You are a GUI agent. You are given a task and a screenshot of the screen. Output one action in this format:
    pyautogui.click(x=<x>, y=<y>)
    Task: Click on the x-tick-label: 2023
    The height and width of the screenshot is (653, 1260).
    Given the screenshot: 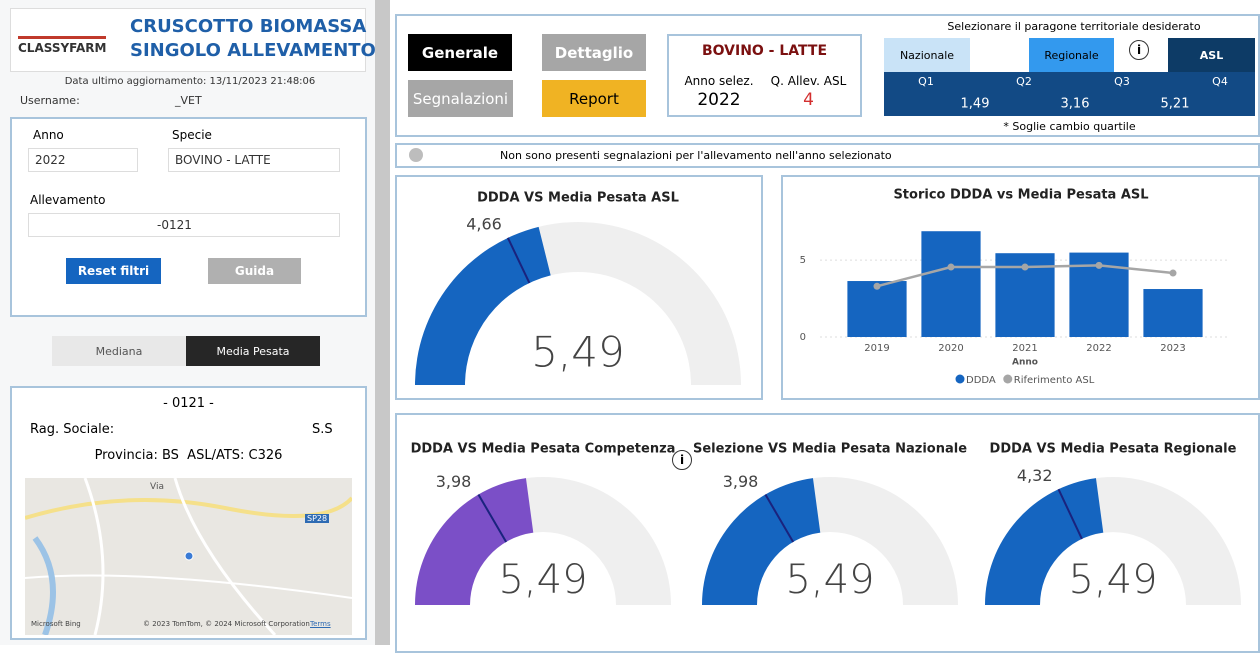 What is the action you would take?
    pyautogui.click(x=1172, y=348)
    